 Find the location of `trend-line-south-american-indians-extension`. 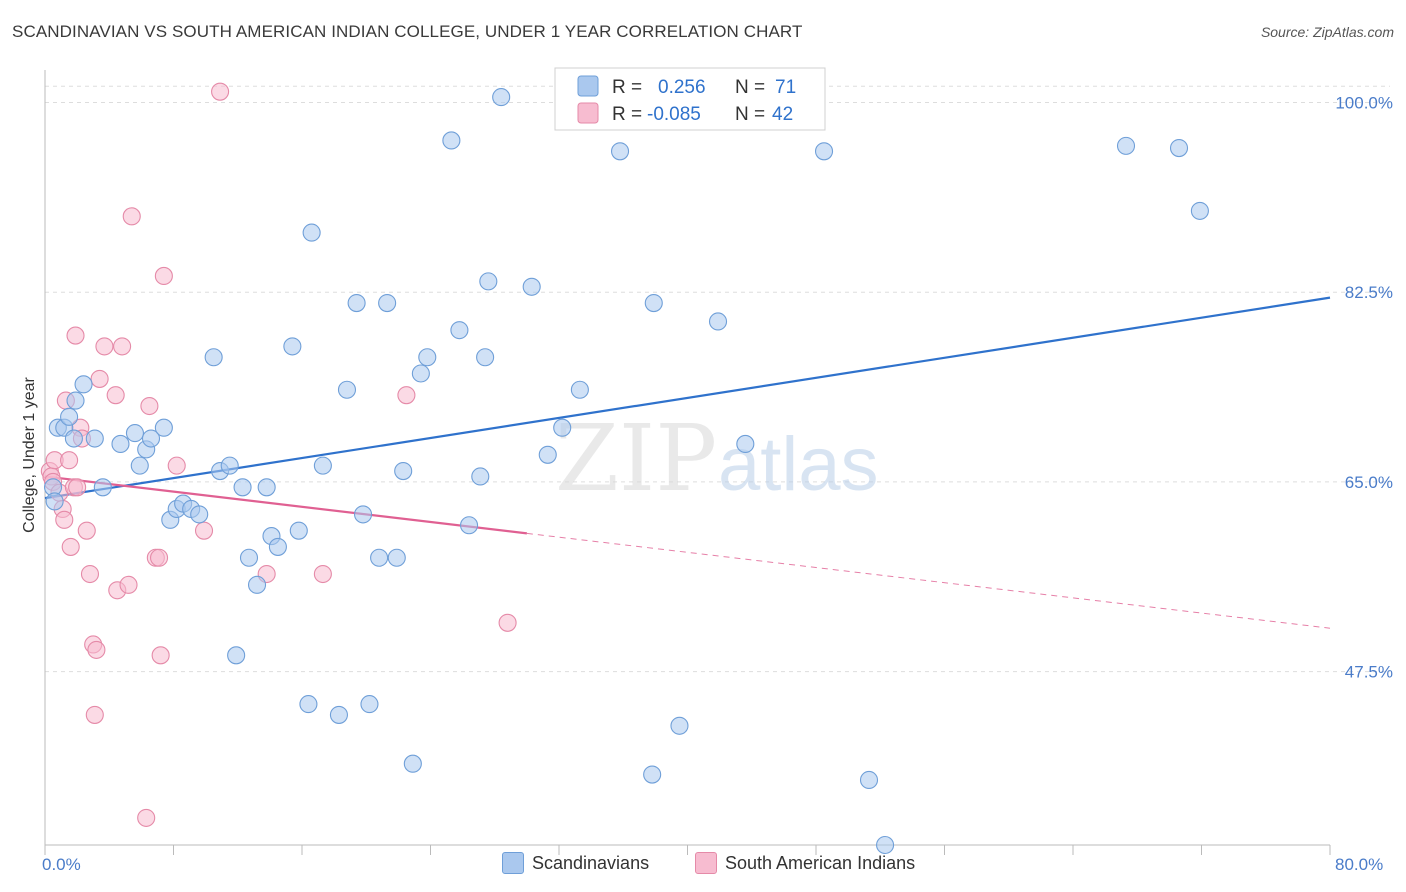

trend-line-south-american-indians-extension is located at coordinates (928, 580).